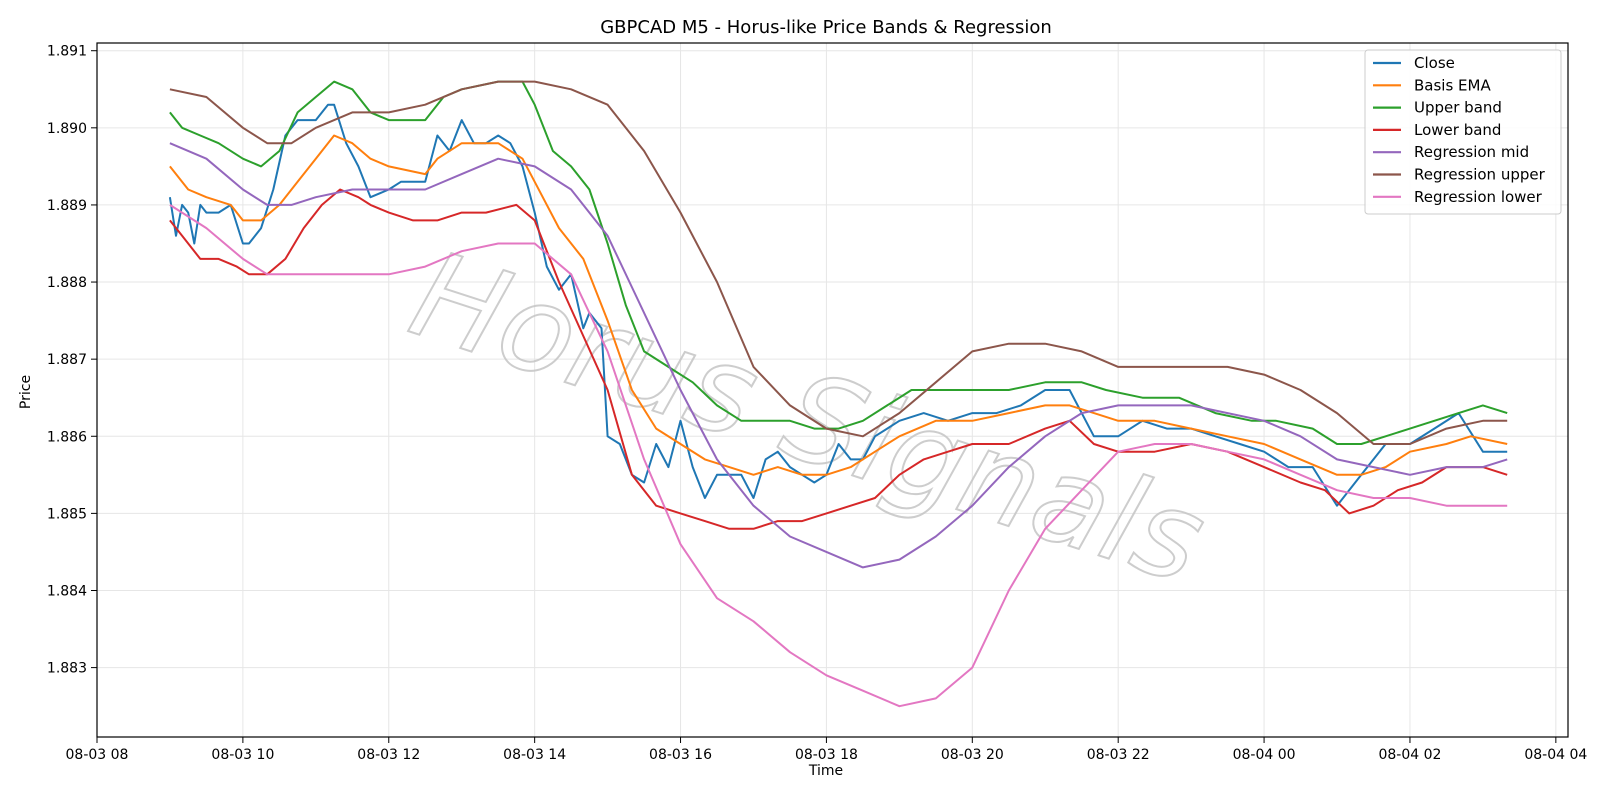 The image size is (1600, 800). What do you see at coordinates (67, 437) in the screenshot?
I see `y-tick-label: 1.886` at bounding box center [67, 437].